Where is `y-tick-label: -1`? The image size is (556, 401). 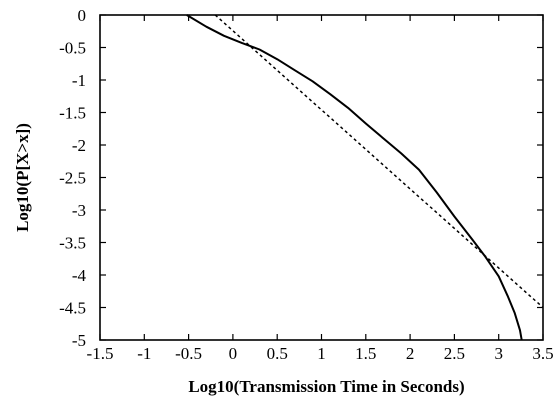 y-tick-label: -1 is located at coordinates (79, 80).